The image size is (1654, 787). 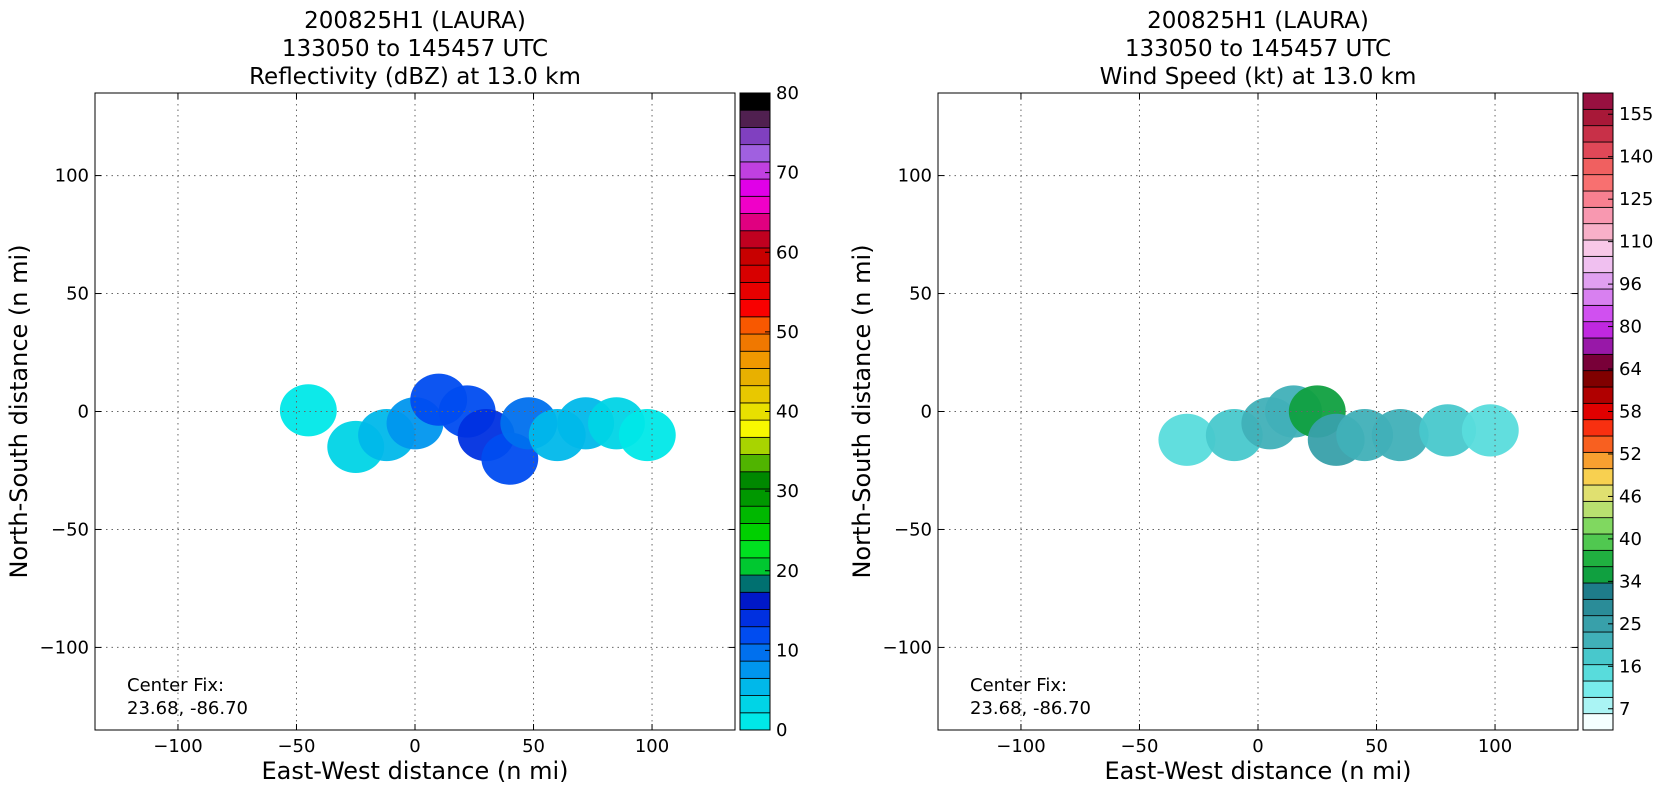 I want to click on colorbar-tick-label: 52, so click(x=1630, y=454).